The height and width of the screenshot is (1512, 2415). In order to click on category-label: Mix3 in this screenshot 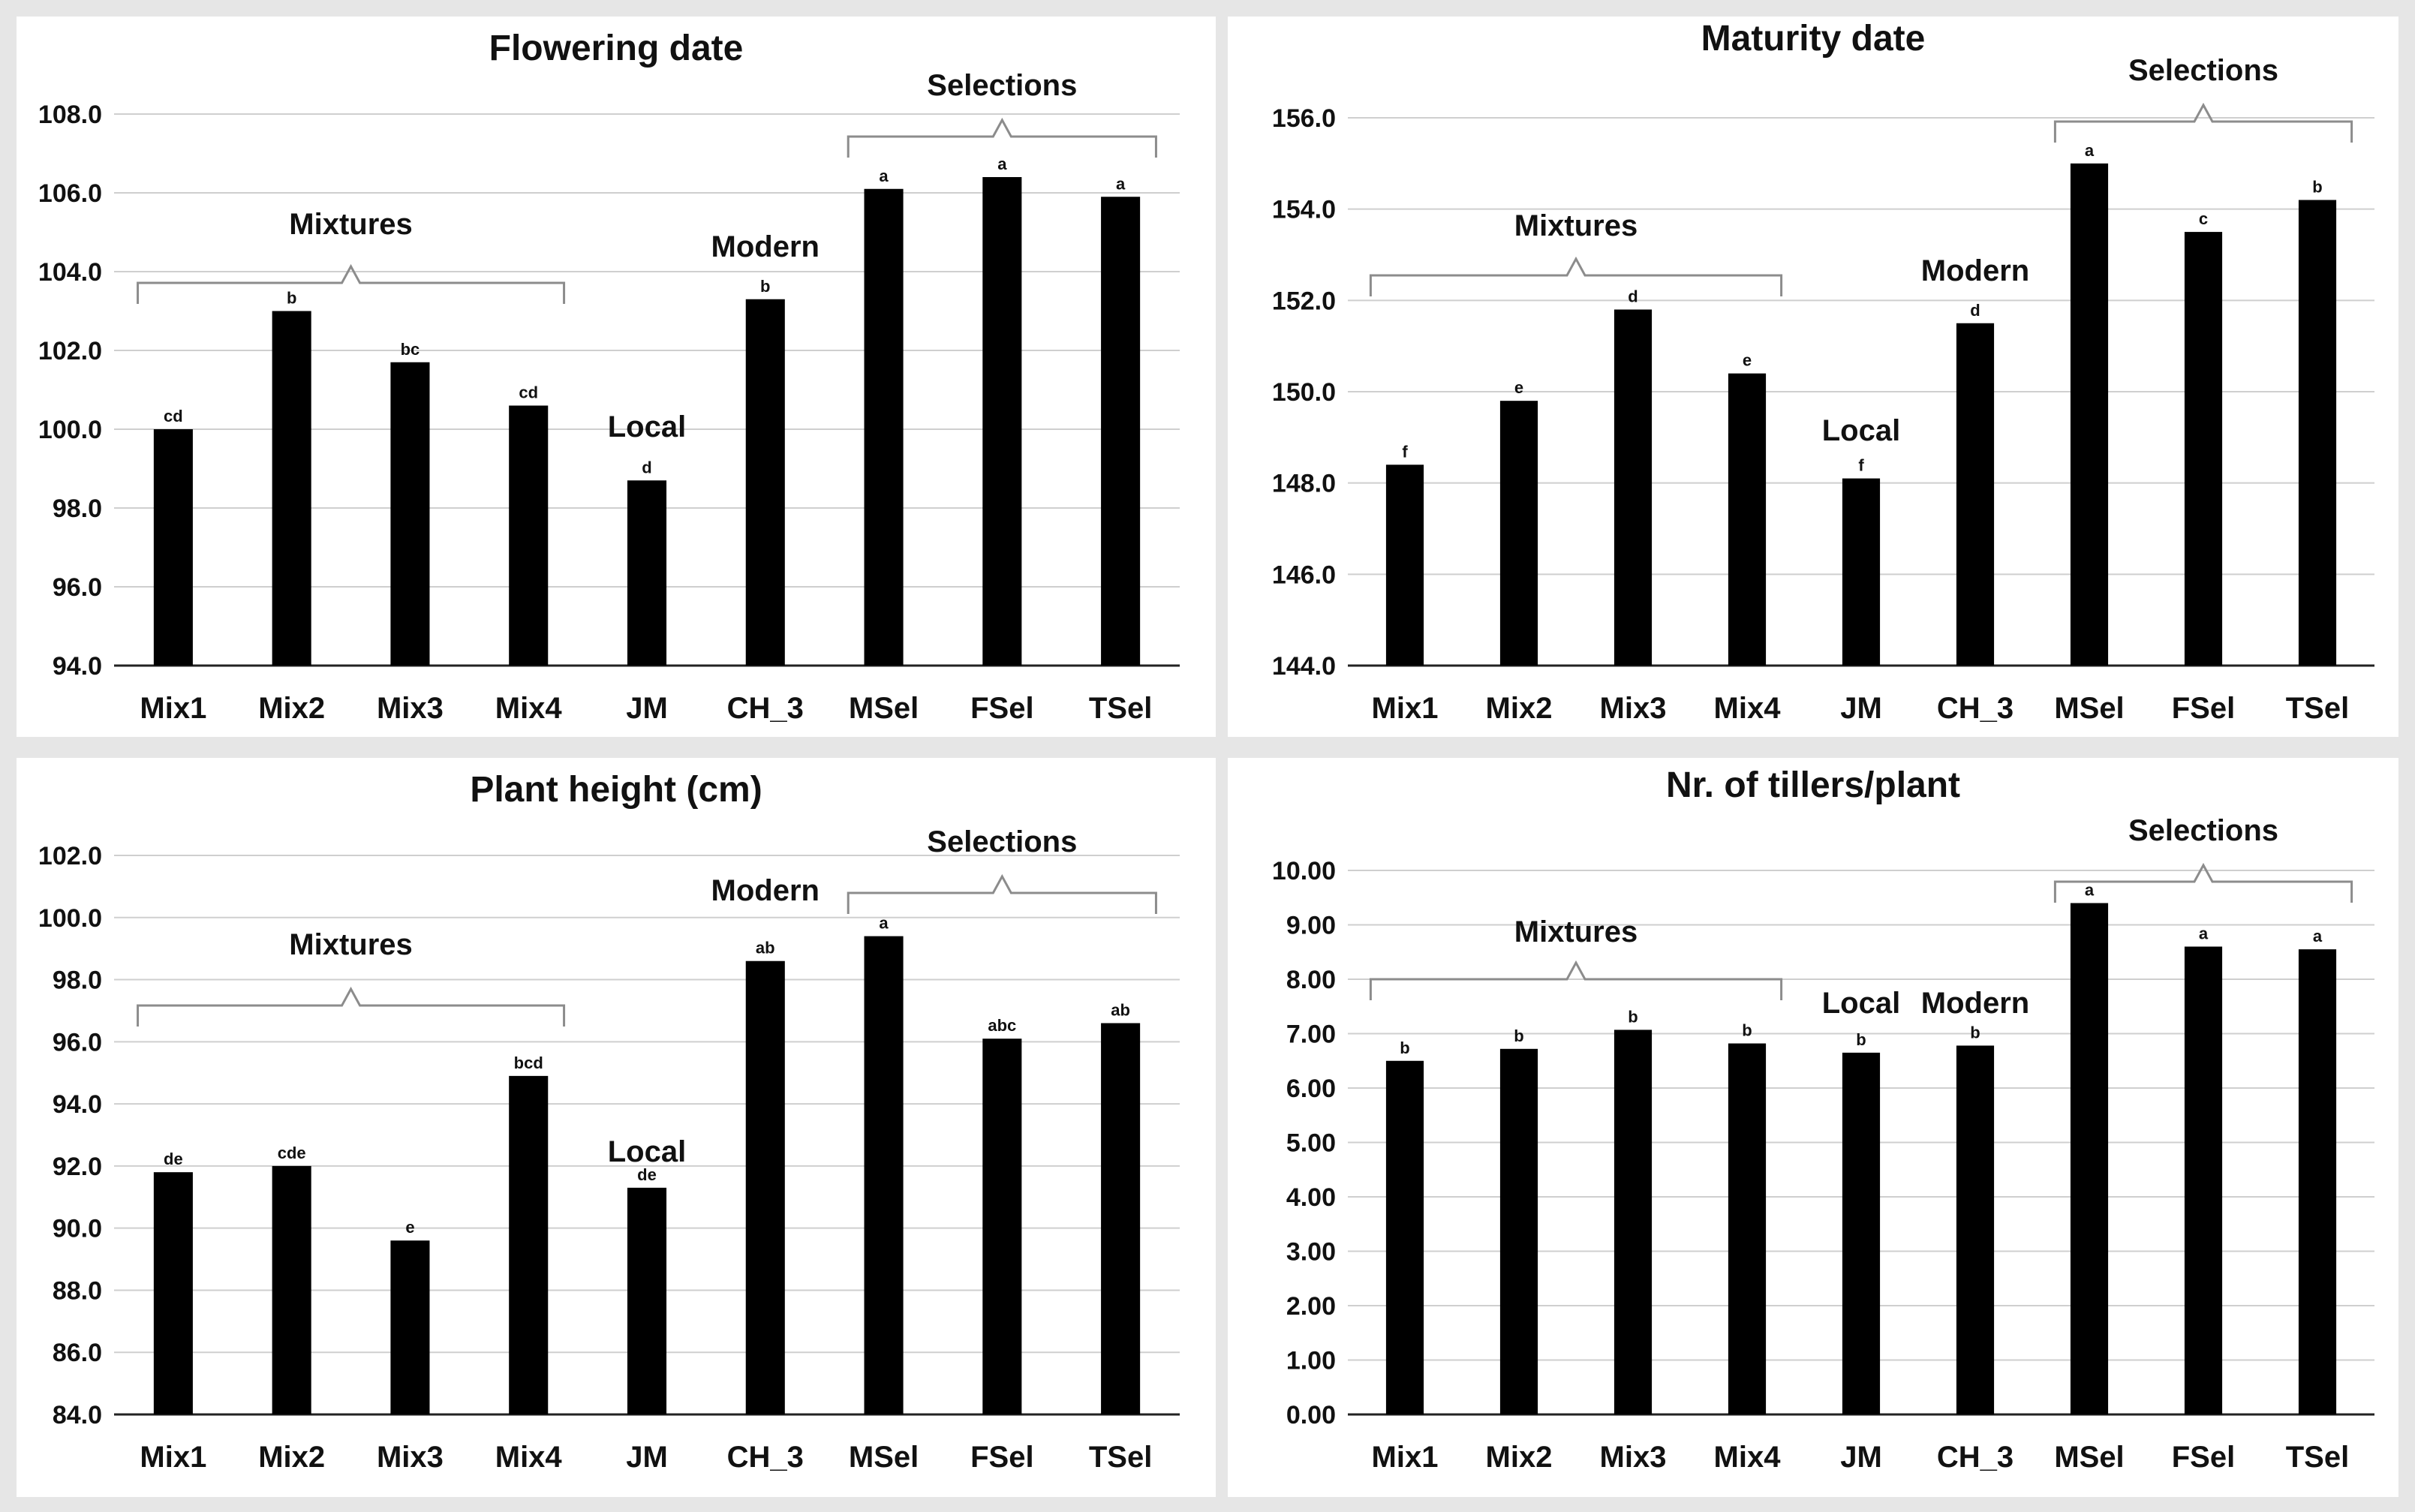, I will do `click(1633, 1457)`.